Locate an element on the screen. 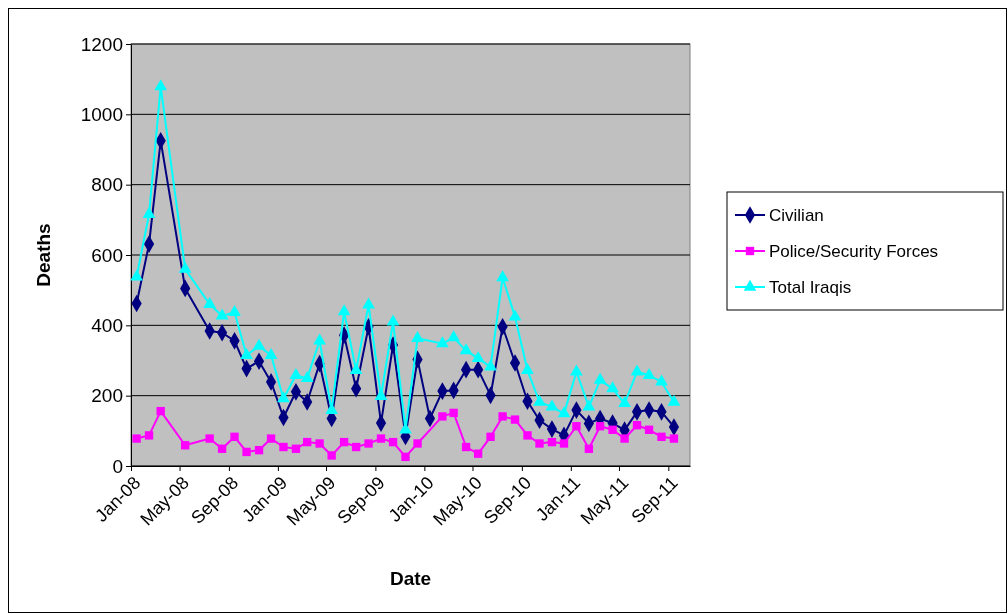 The height and width of the screenshot is (614, 1008). x-axis-title: Date is located at coordinates (410, 578).